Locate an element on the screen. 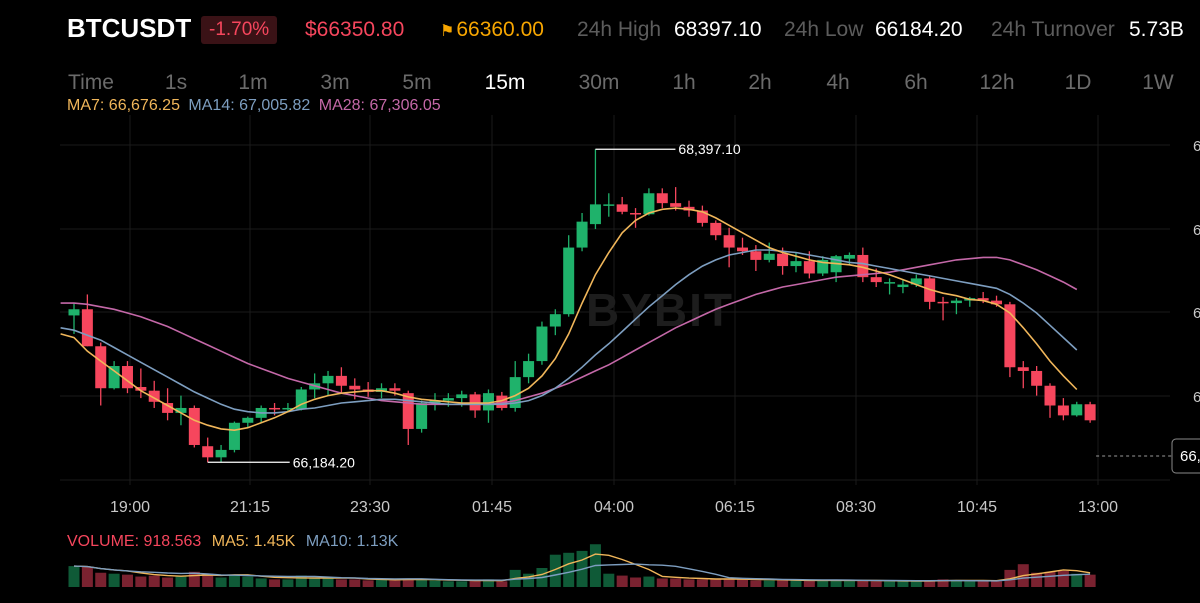 Image resolution: width=1200 pixels, height=603 pixels. tab-time: Time is located at coordinates (91, 82).